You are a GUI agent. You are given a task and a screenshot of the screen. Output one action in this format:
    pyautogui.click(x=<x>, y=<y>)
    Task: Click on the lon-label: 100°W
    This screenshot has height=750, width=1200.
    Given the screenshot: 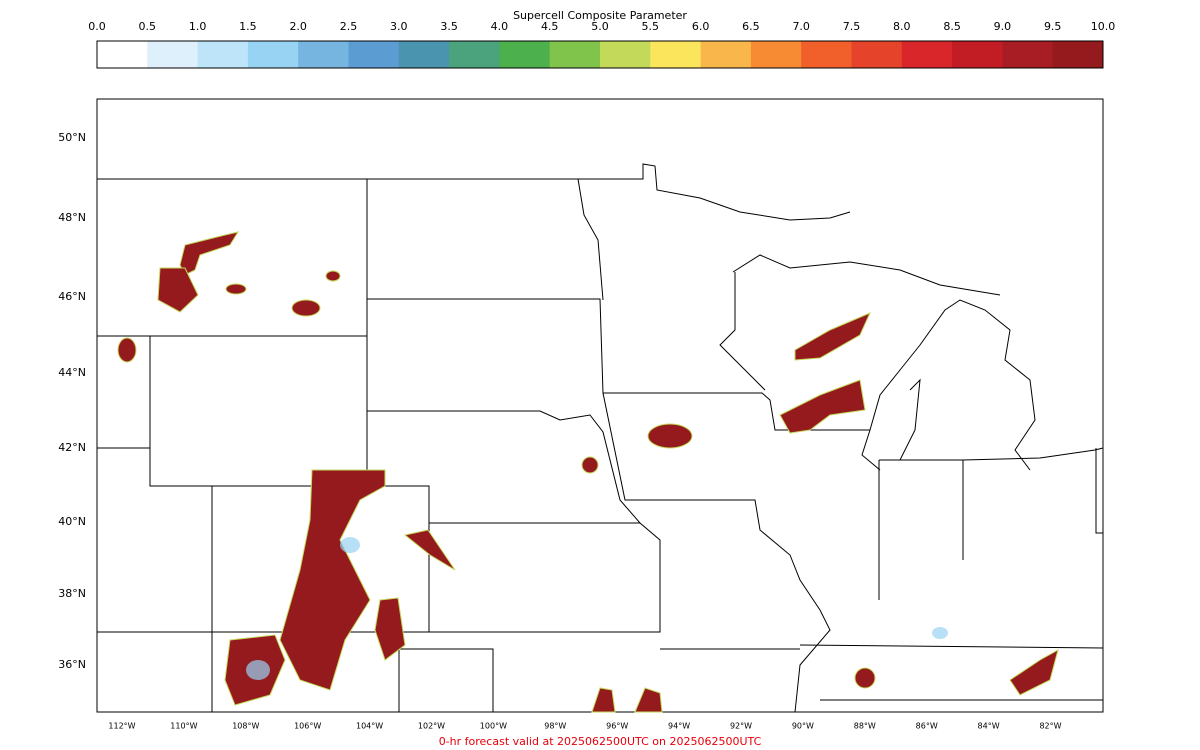 What is the action you would take?
    pyautogui.click(x=493, y=726)
    